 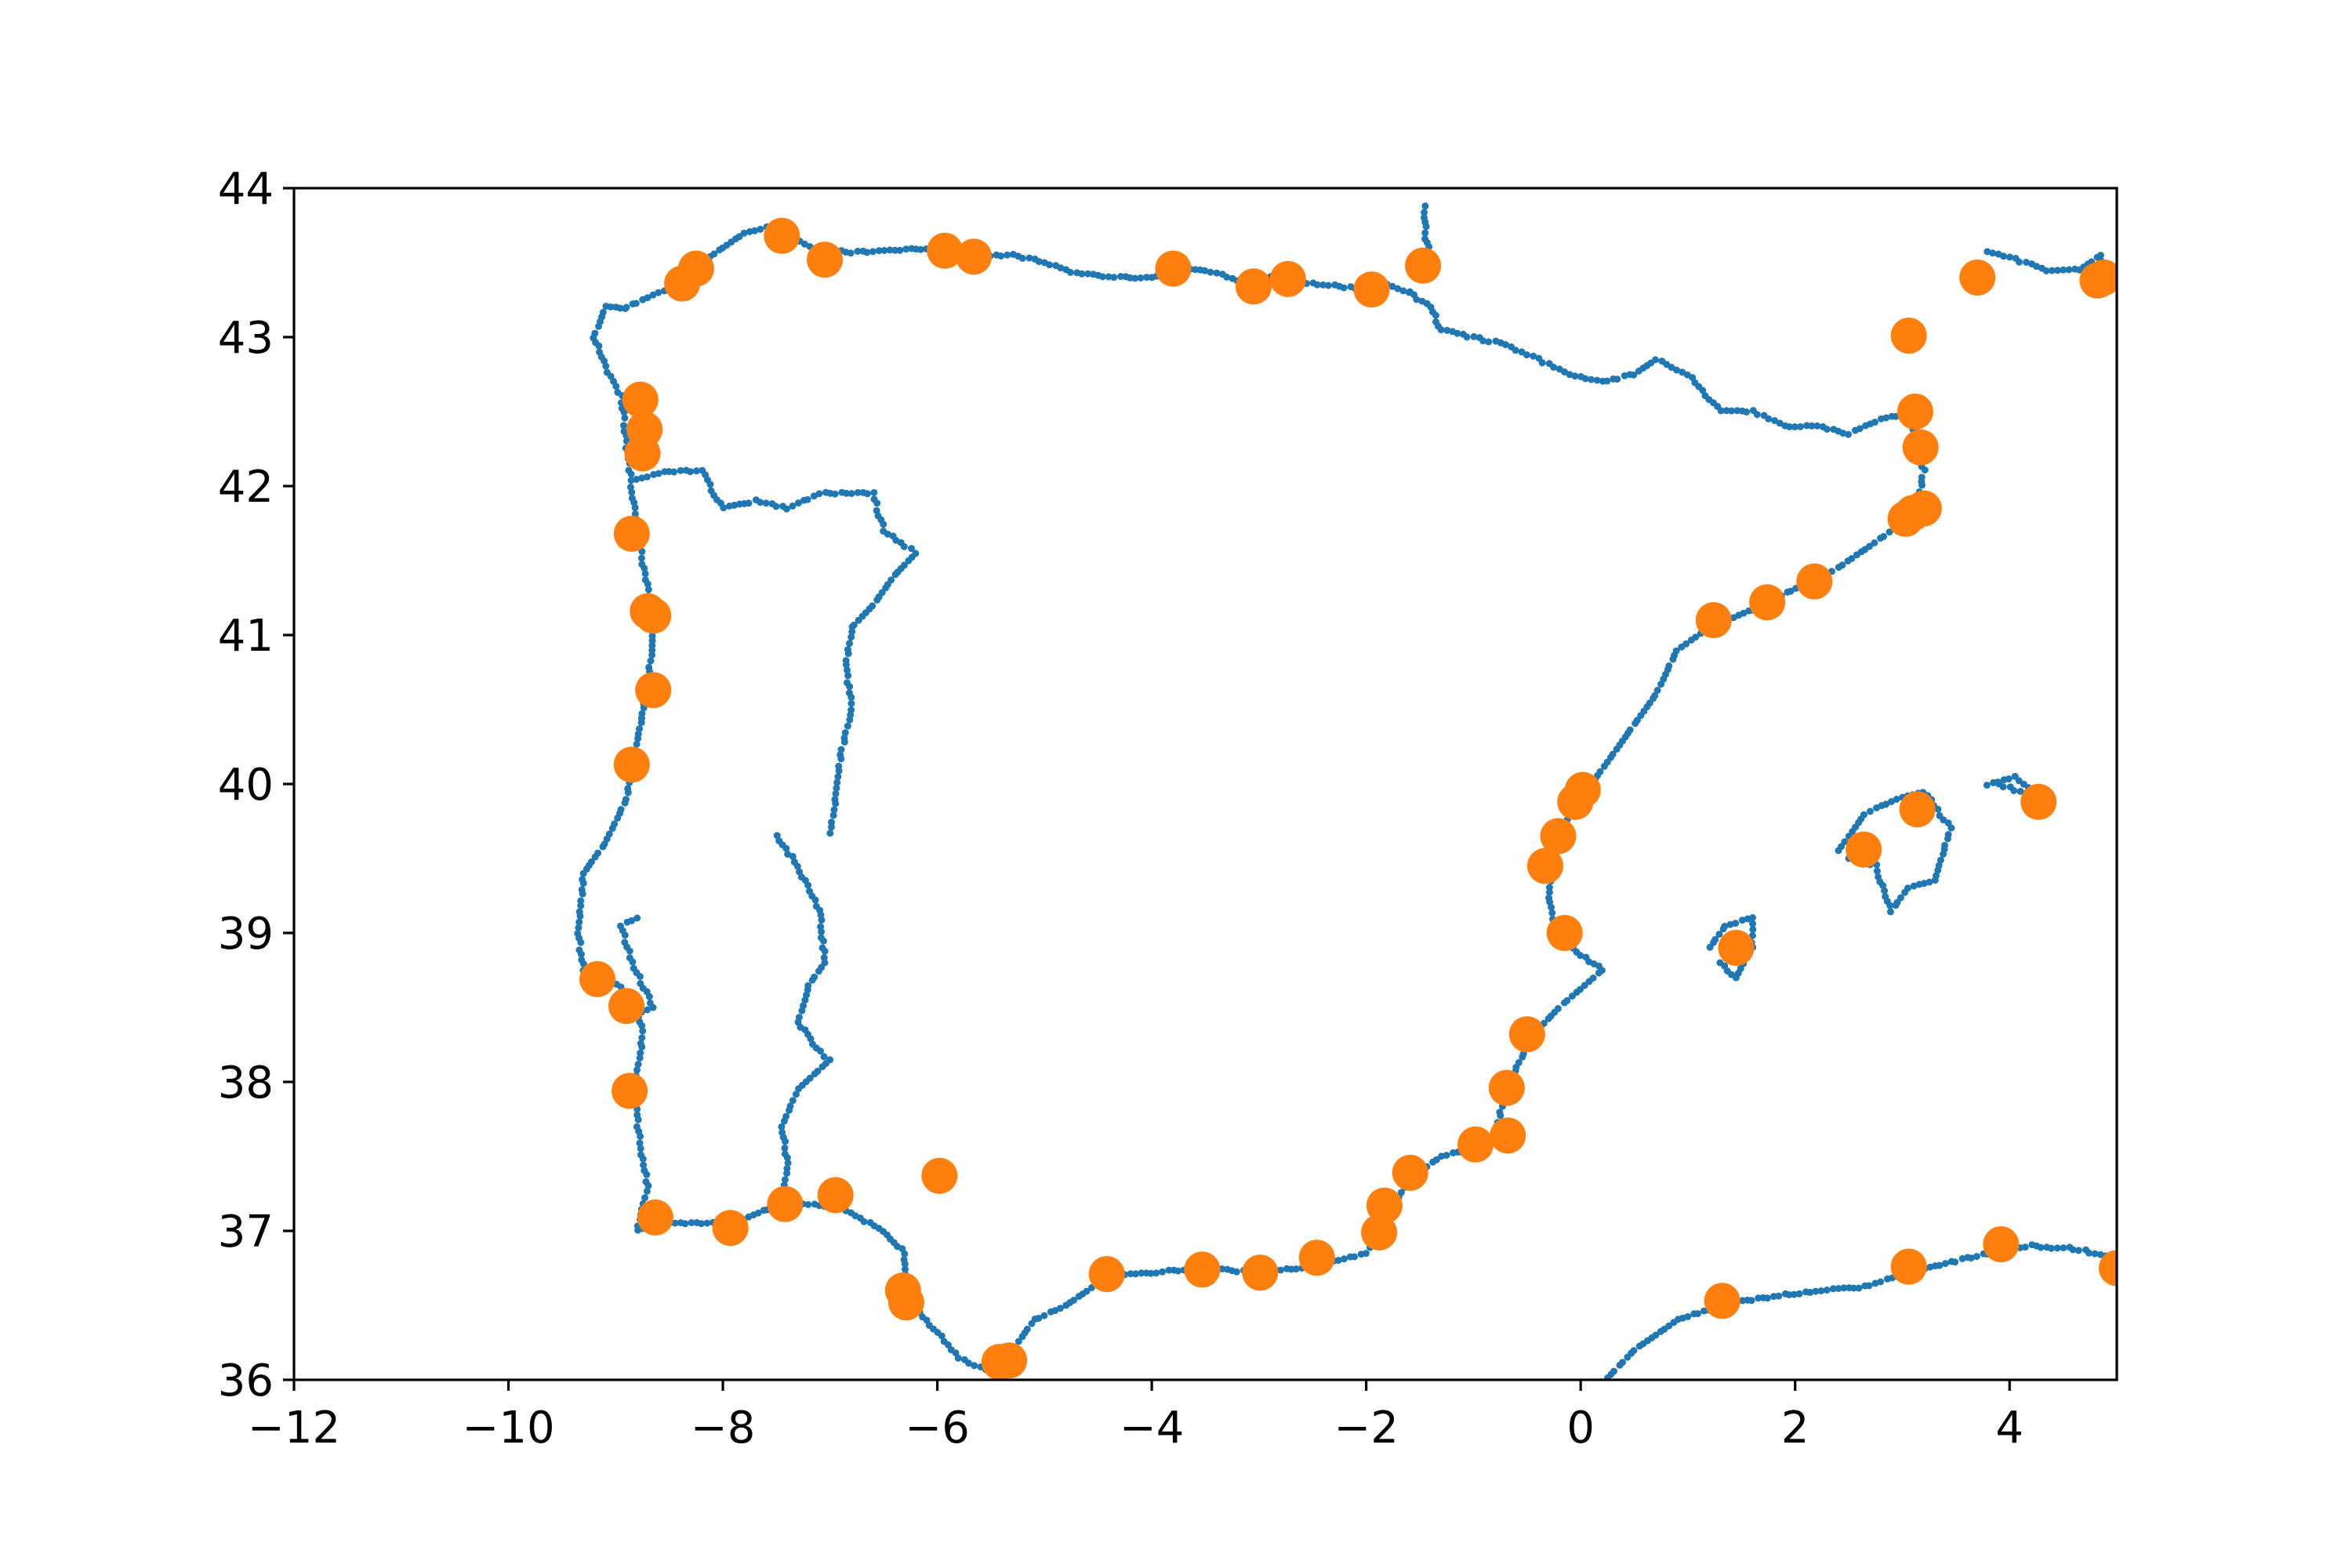 I want to click on x-tick-label: −6, so click(x=937, y=1428).